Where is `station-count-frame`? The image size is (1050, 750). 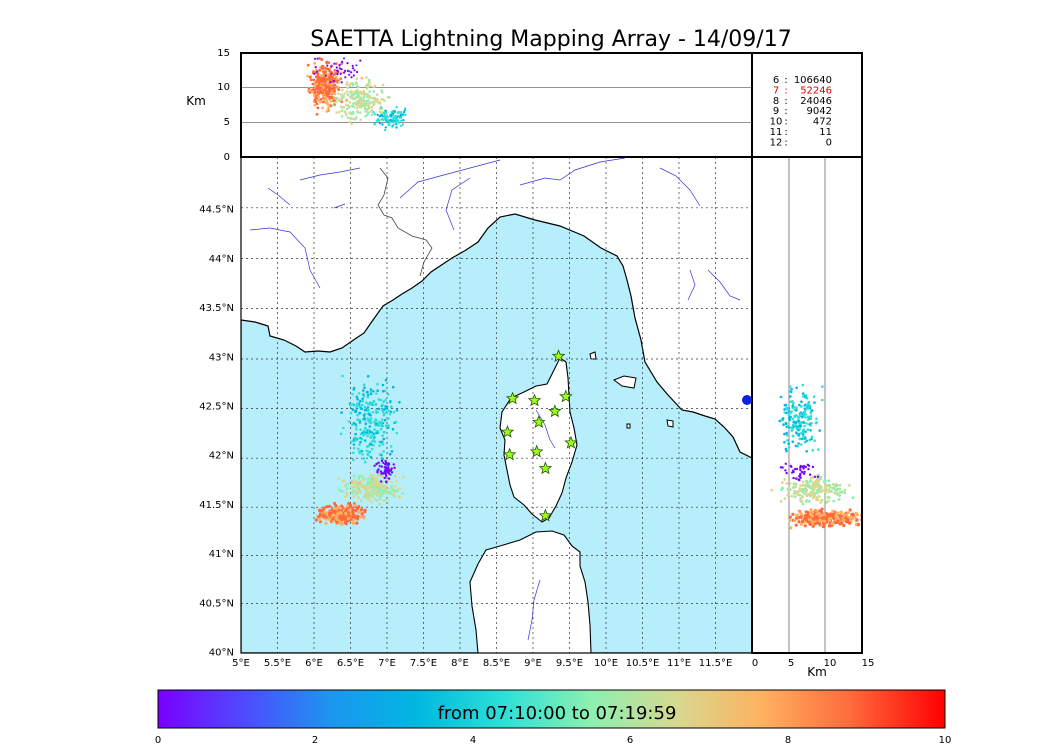 station-count-frame is located at coordinates (807, 105).